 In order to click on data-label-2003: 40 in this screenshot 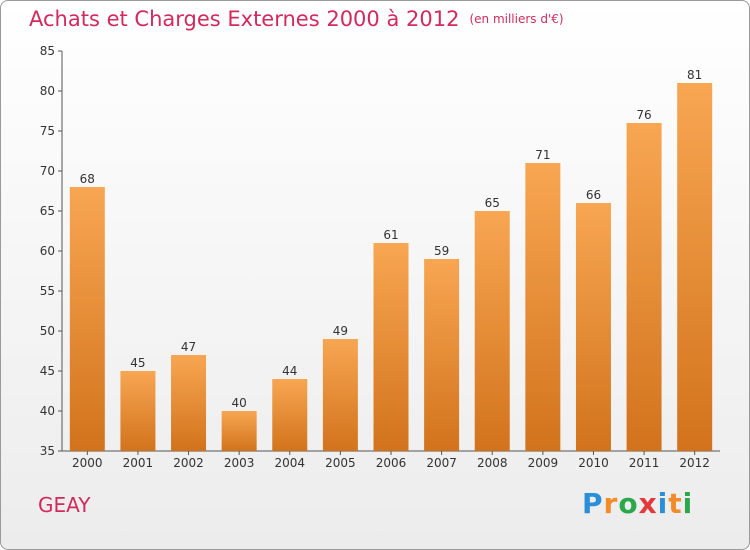, I will do `click(239, 403)`.